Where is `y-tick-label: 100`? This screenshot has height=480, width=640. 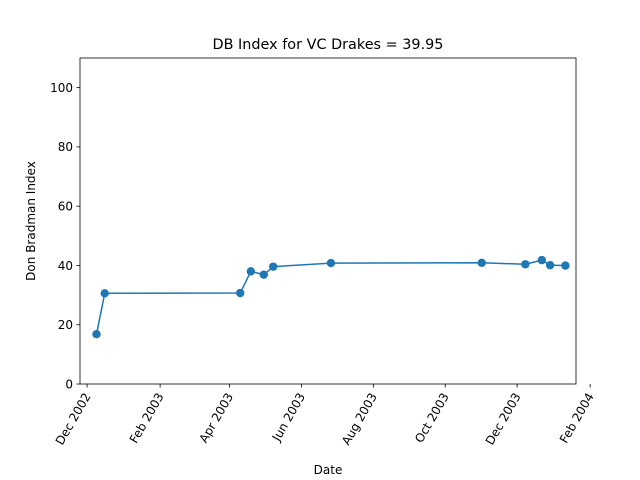
y-tick-label: 100 is located at coordinates (61, 88).